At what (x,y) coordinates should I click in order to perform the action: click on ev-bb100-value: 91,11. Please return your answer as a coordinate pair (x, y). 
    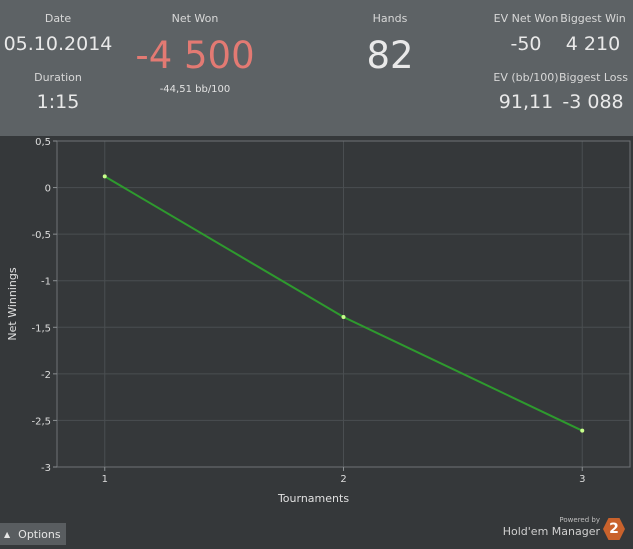
    Looking at the image, I should click on (526, 102).